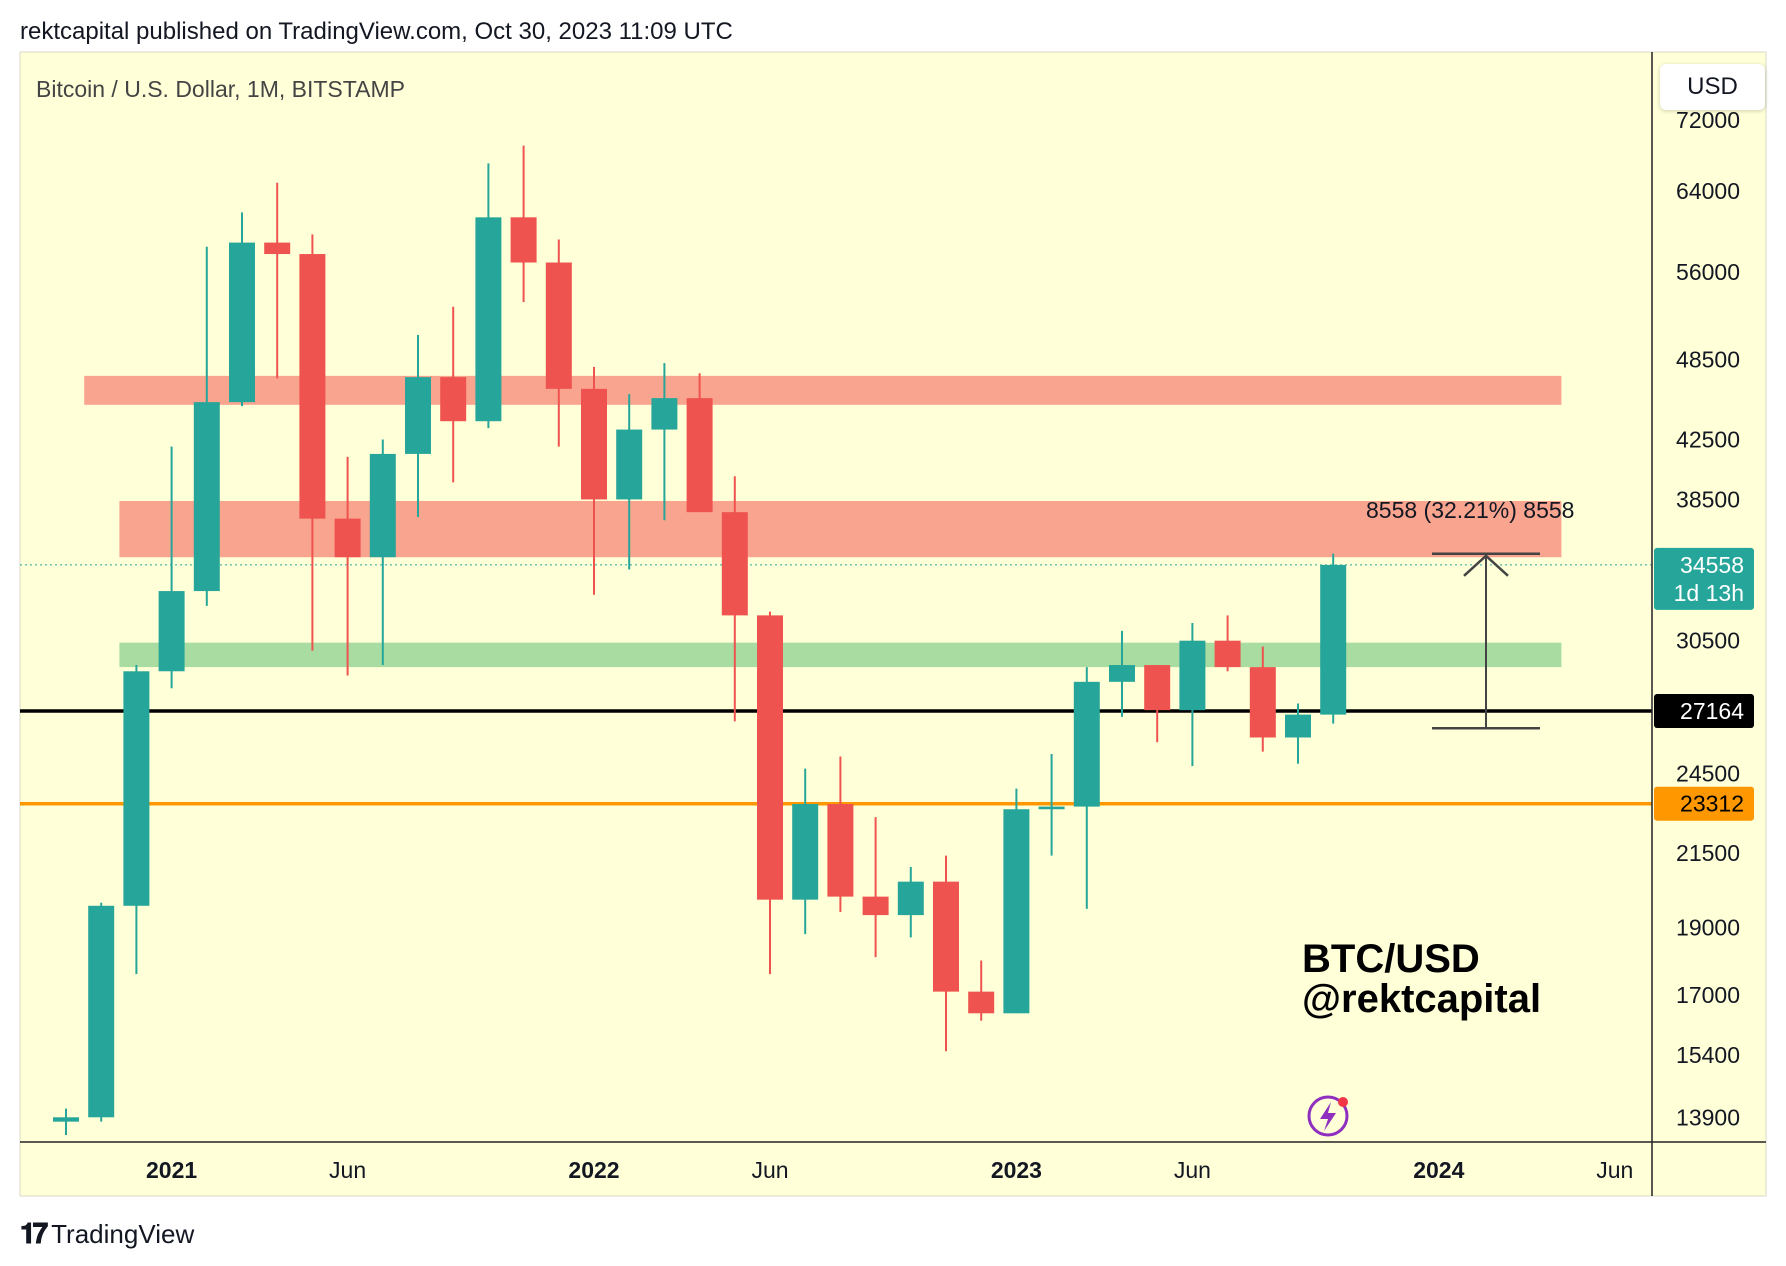  I want to click on alert-icon, so click(1328, 1116).